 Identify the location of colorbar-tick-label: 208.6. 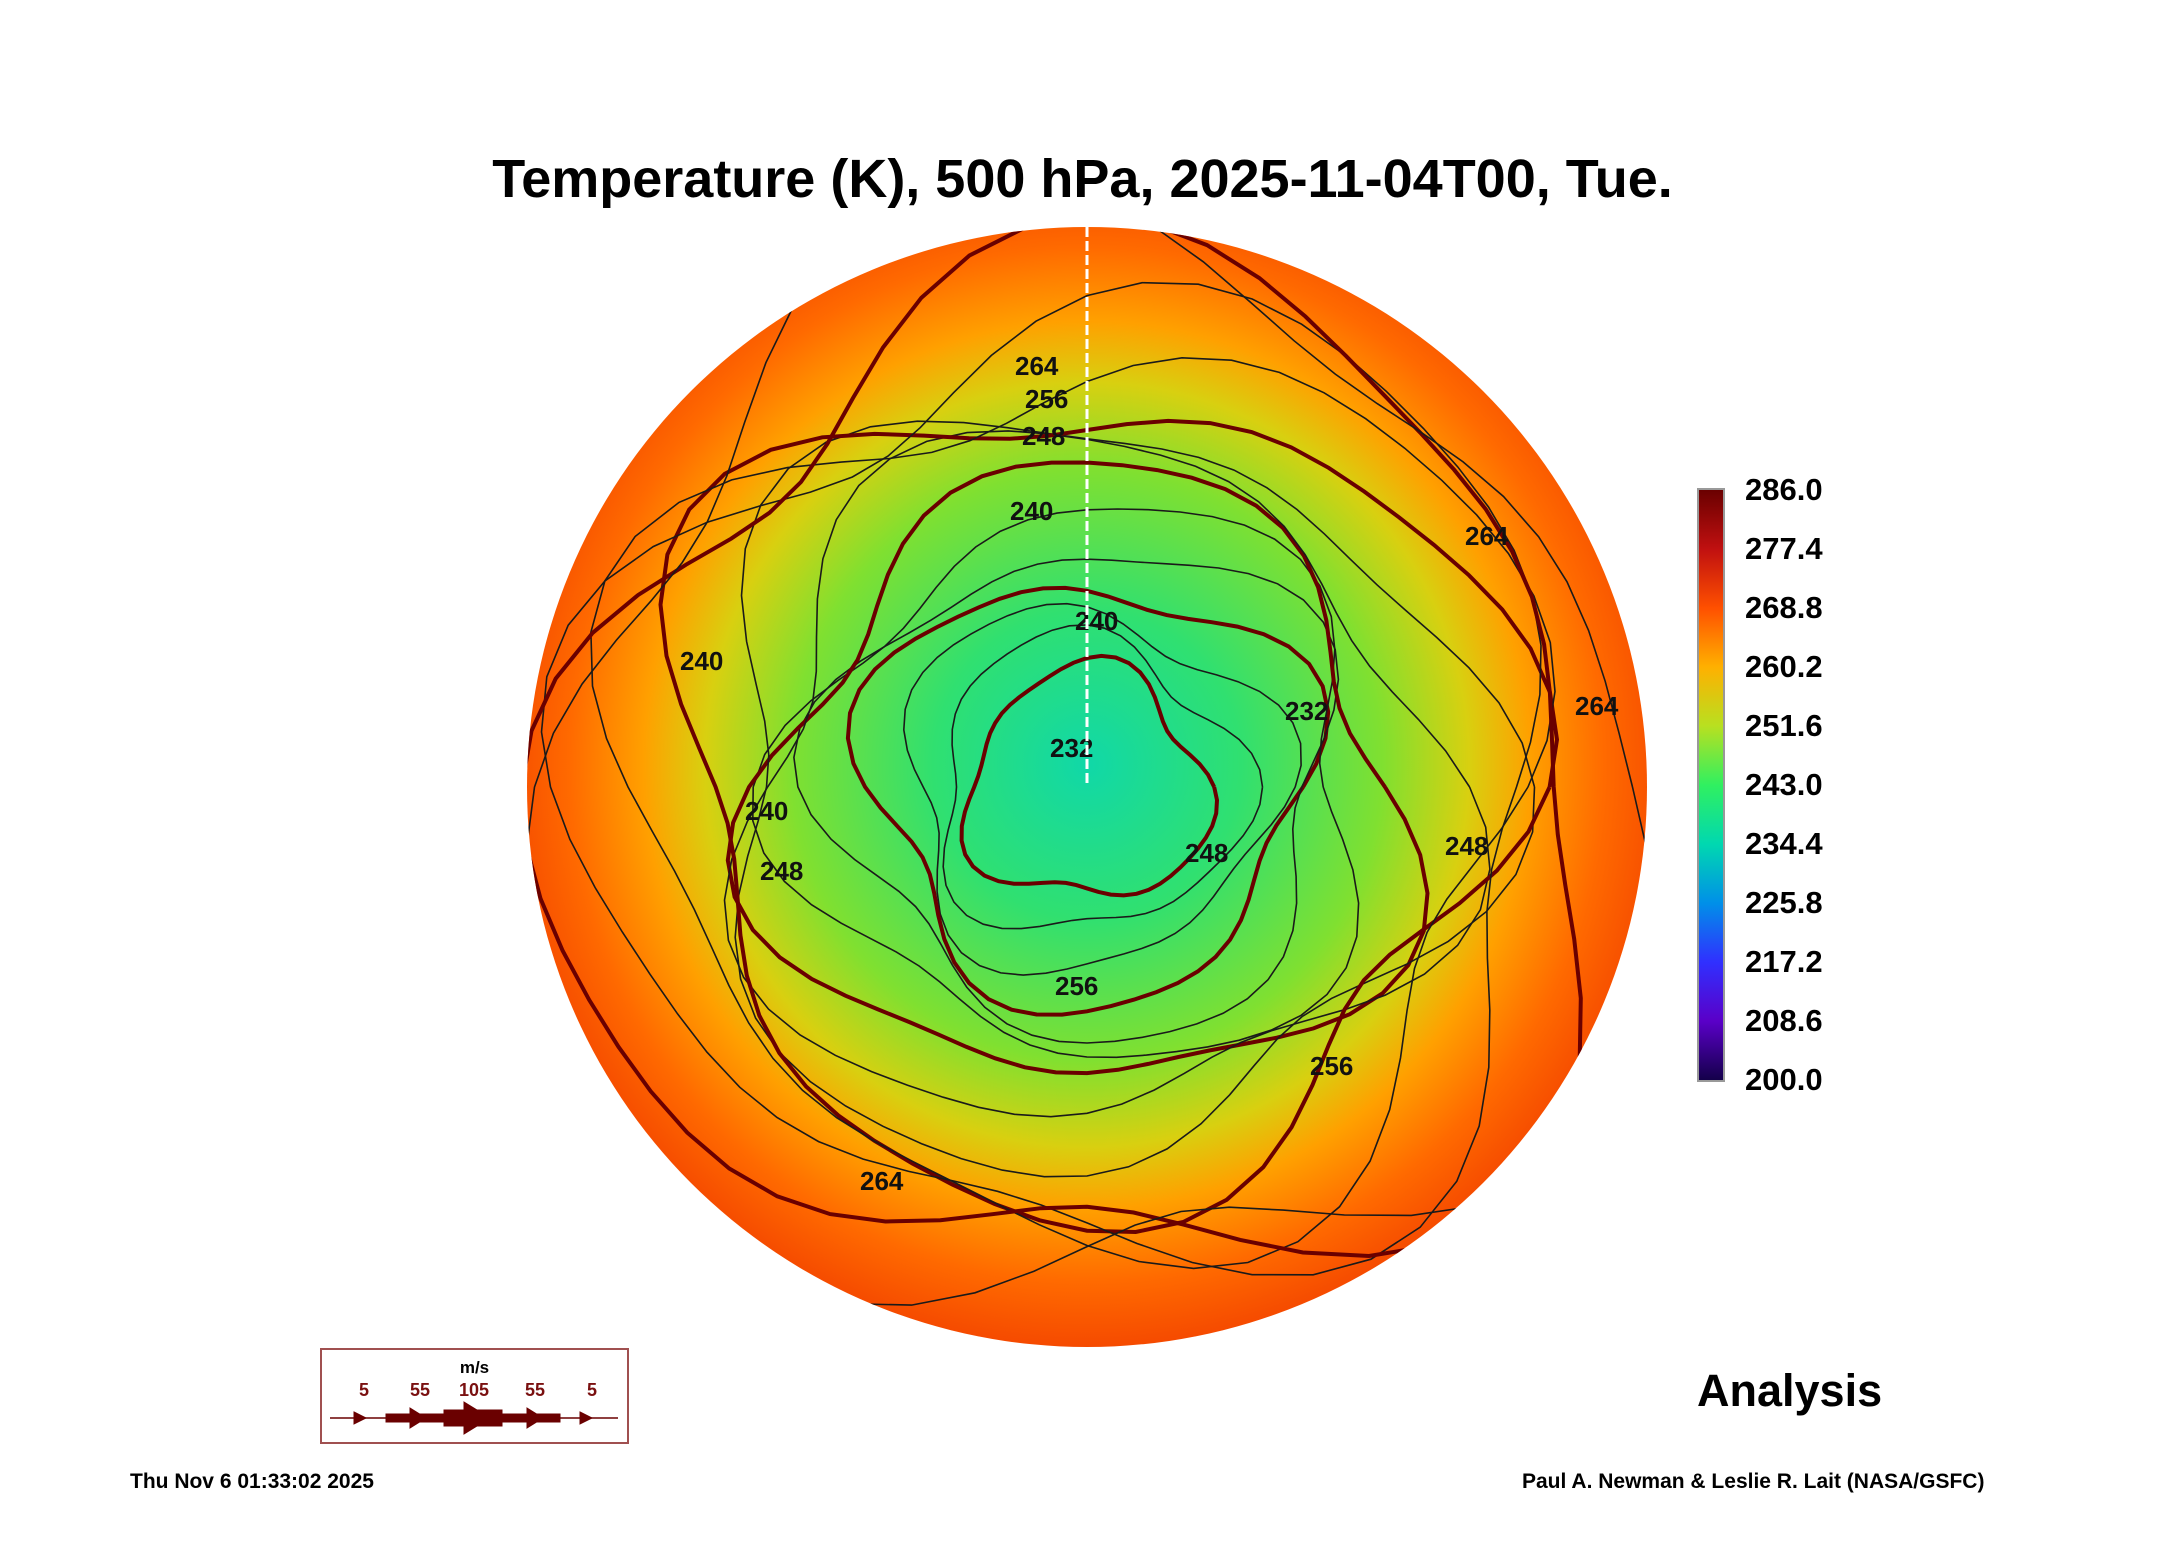
(1784, 1020).